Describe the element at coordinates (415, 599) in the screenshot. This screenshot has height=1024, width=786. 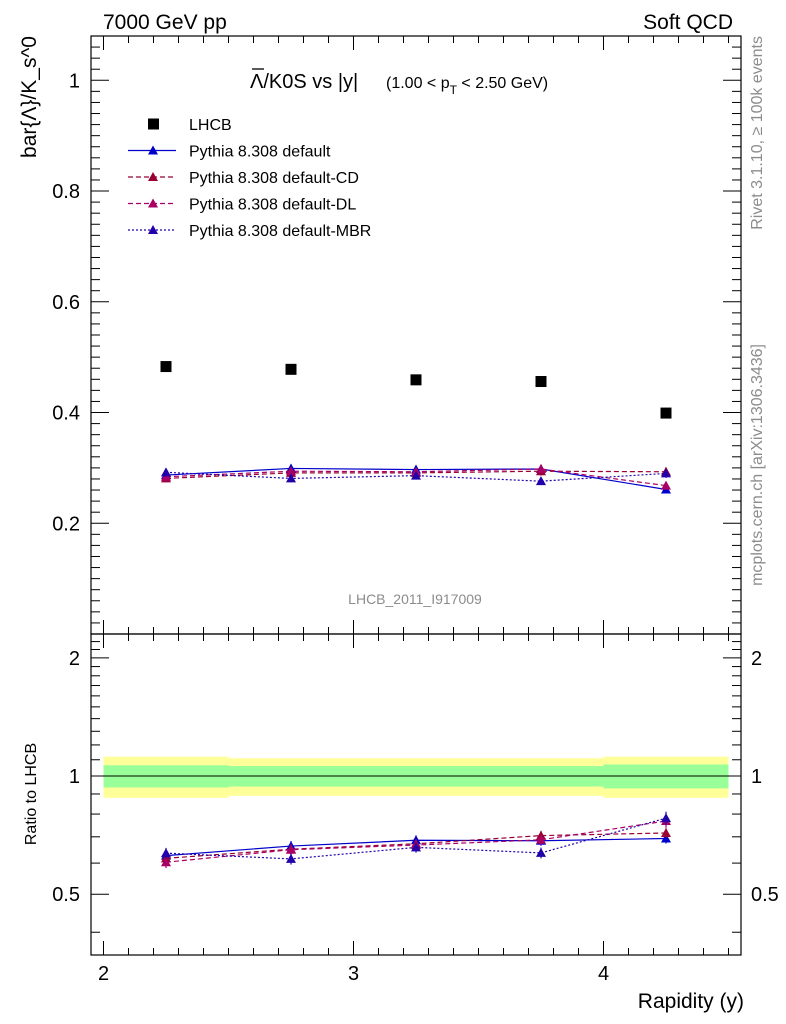
I see `analysis-watermark: LHCB_2011_I917009` at that location.